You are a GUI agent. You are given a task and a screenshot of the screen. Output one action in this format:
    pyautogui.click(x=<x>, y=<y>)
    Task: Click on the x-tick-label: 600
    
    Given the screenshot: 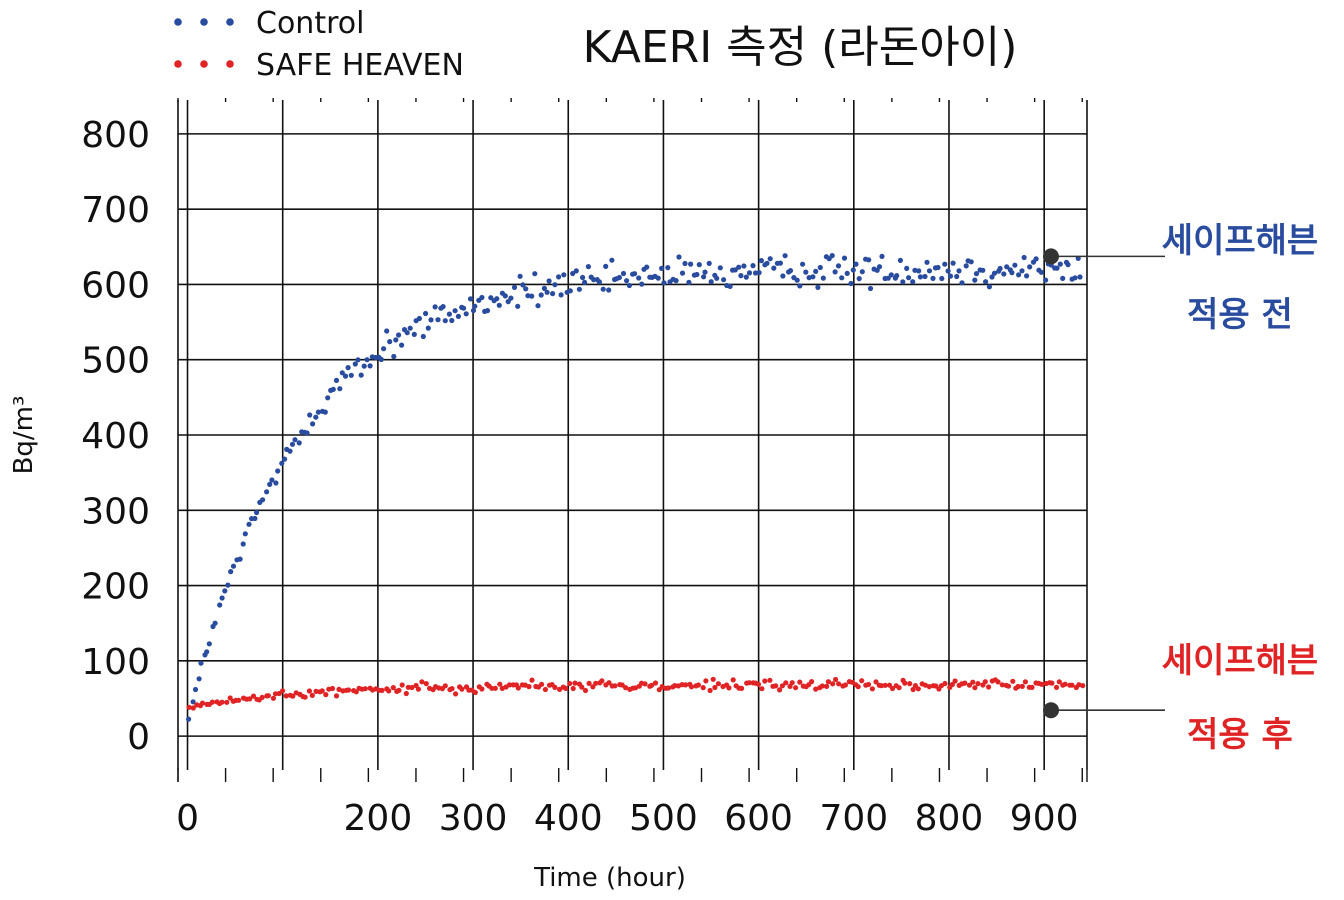 What is the action you would take?
    pyautogui.click(x=758, y=818)
    